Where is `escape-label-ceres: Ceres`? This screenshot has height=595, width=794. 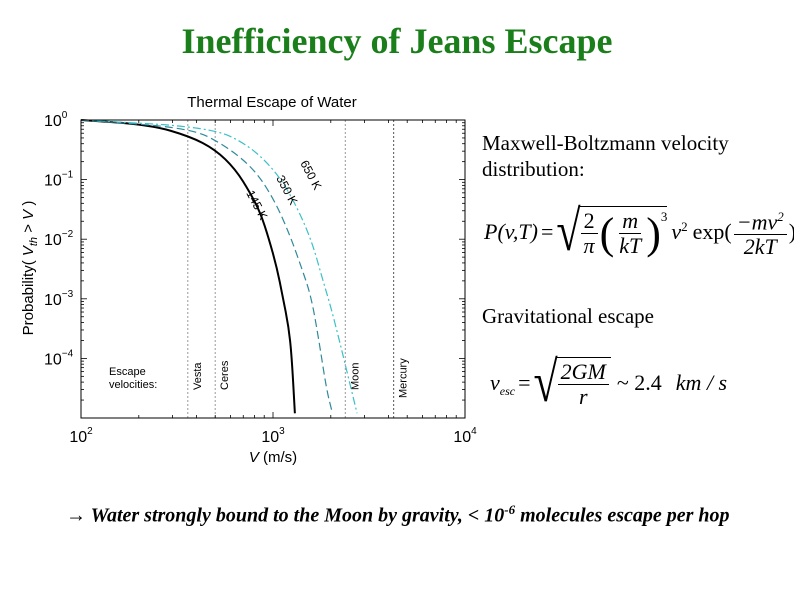
escape-label-ceres: Ceres is located at coordinates (225, 375).